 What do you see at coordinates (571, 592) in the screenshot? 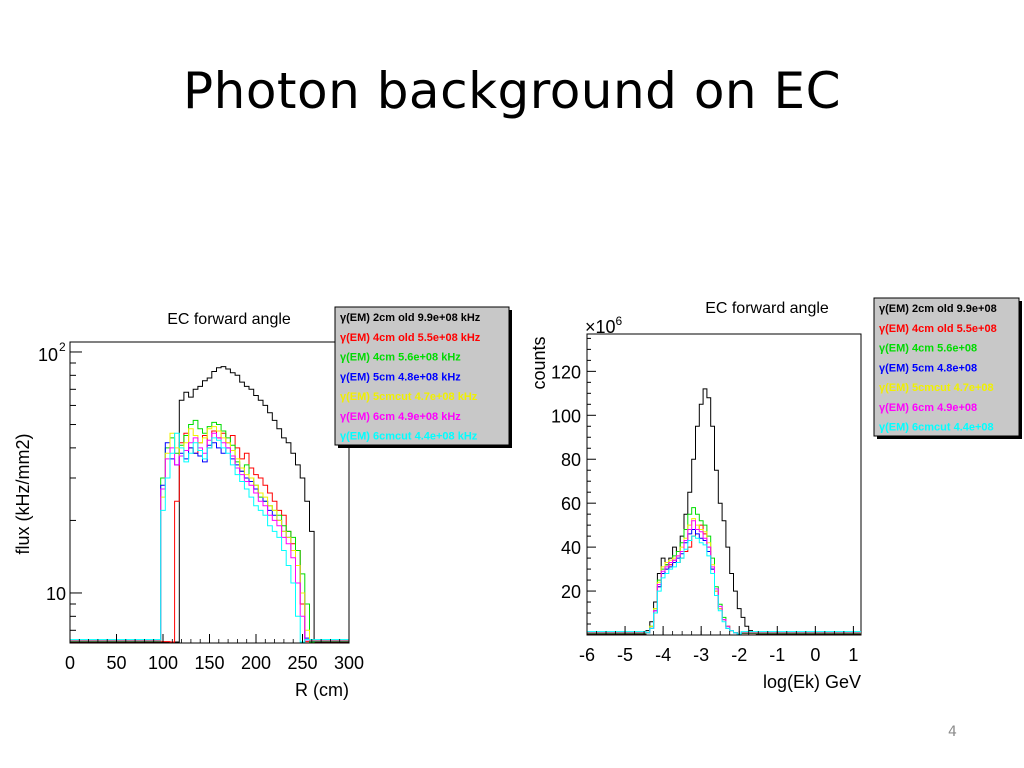
I see `y-tick-label: 20` at bounding box center [571, 592].